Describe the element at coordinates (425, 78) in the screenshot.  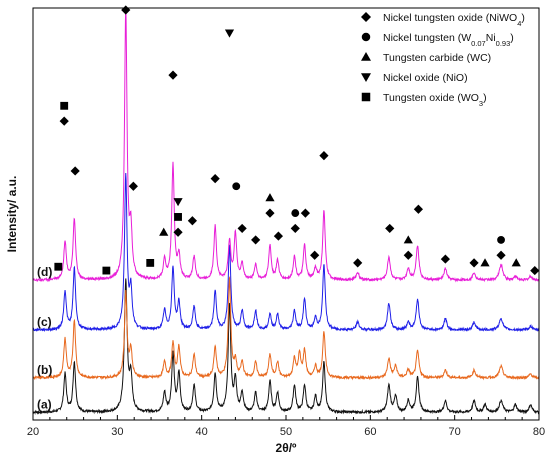
I see `legend-entry-4: Nickel oxide (NiO)` at that location.